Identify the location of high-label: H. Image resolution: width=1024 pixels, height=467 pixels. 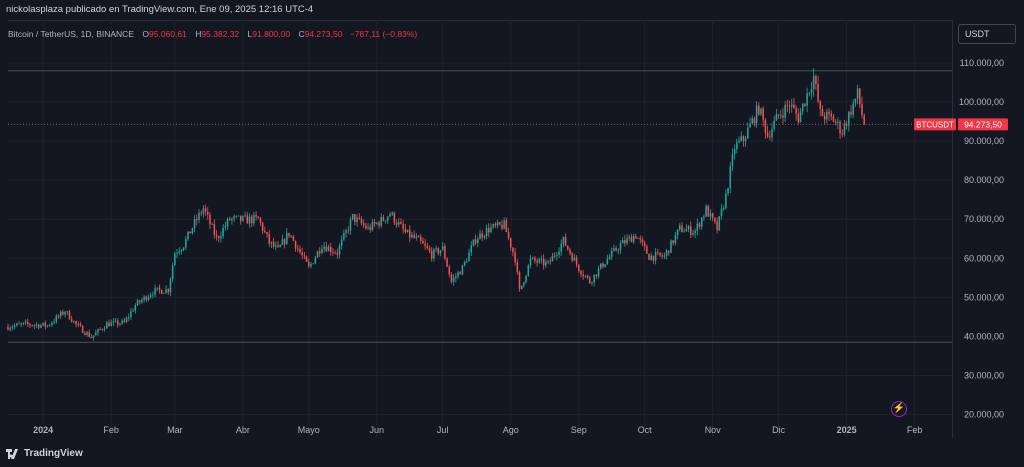
(198, 34).